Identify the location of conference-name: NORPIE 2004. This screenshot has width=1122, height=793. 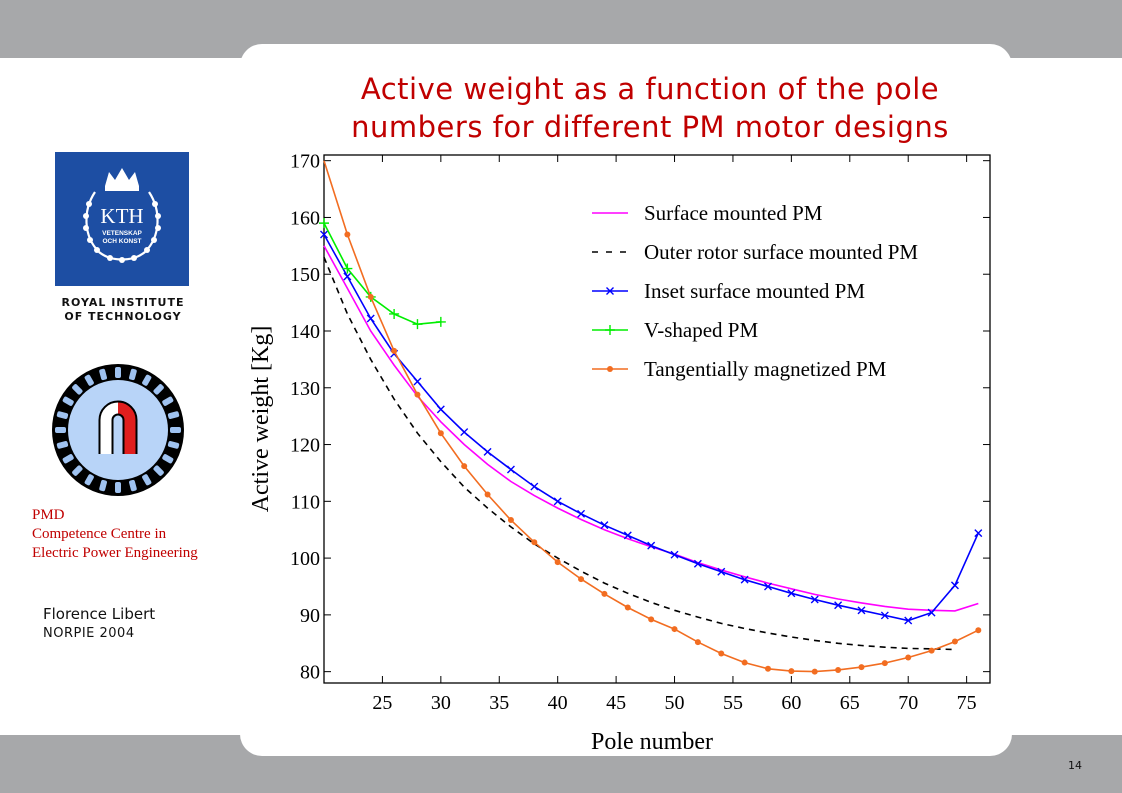
(89, 633).